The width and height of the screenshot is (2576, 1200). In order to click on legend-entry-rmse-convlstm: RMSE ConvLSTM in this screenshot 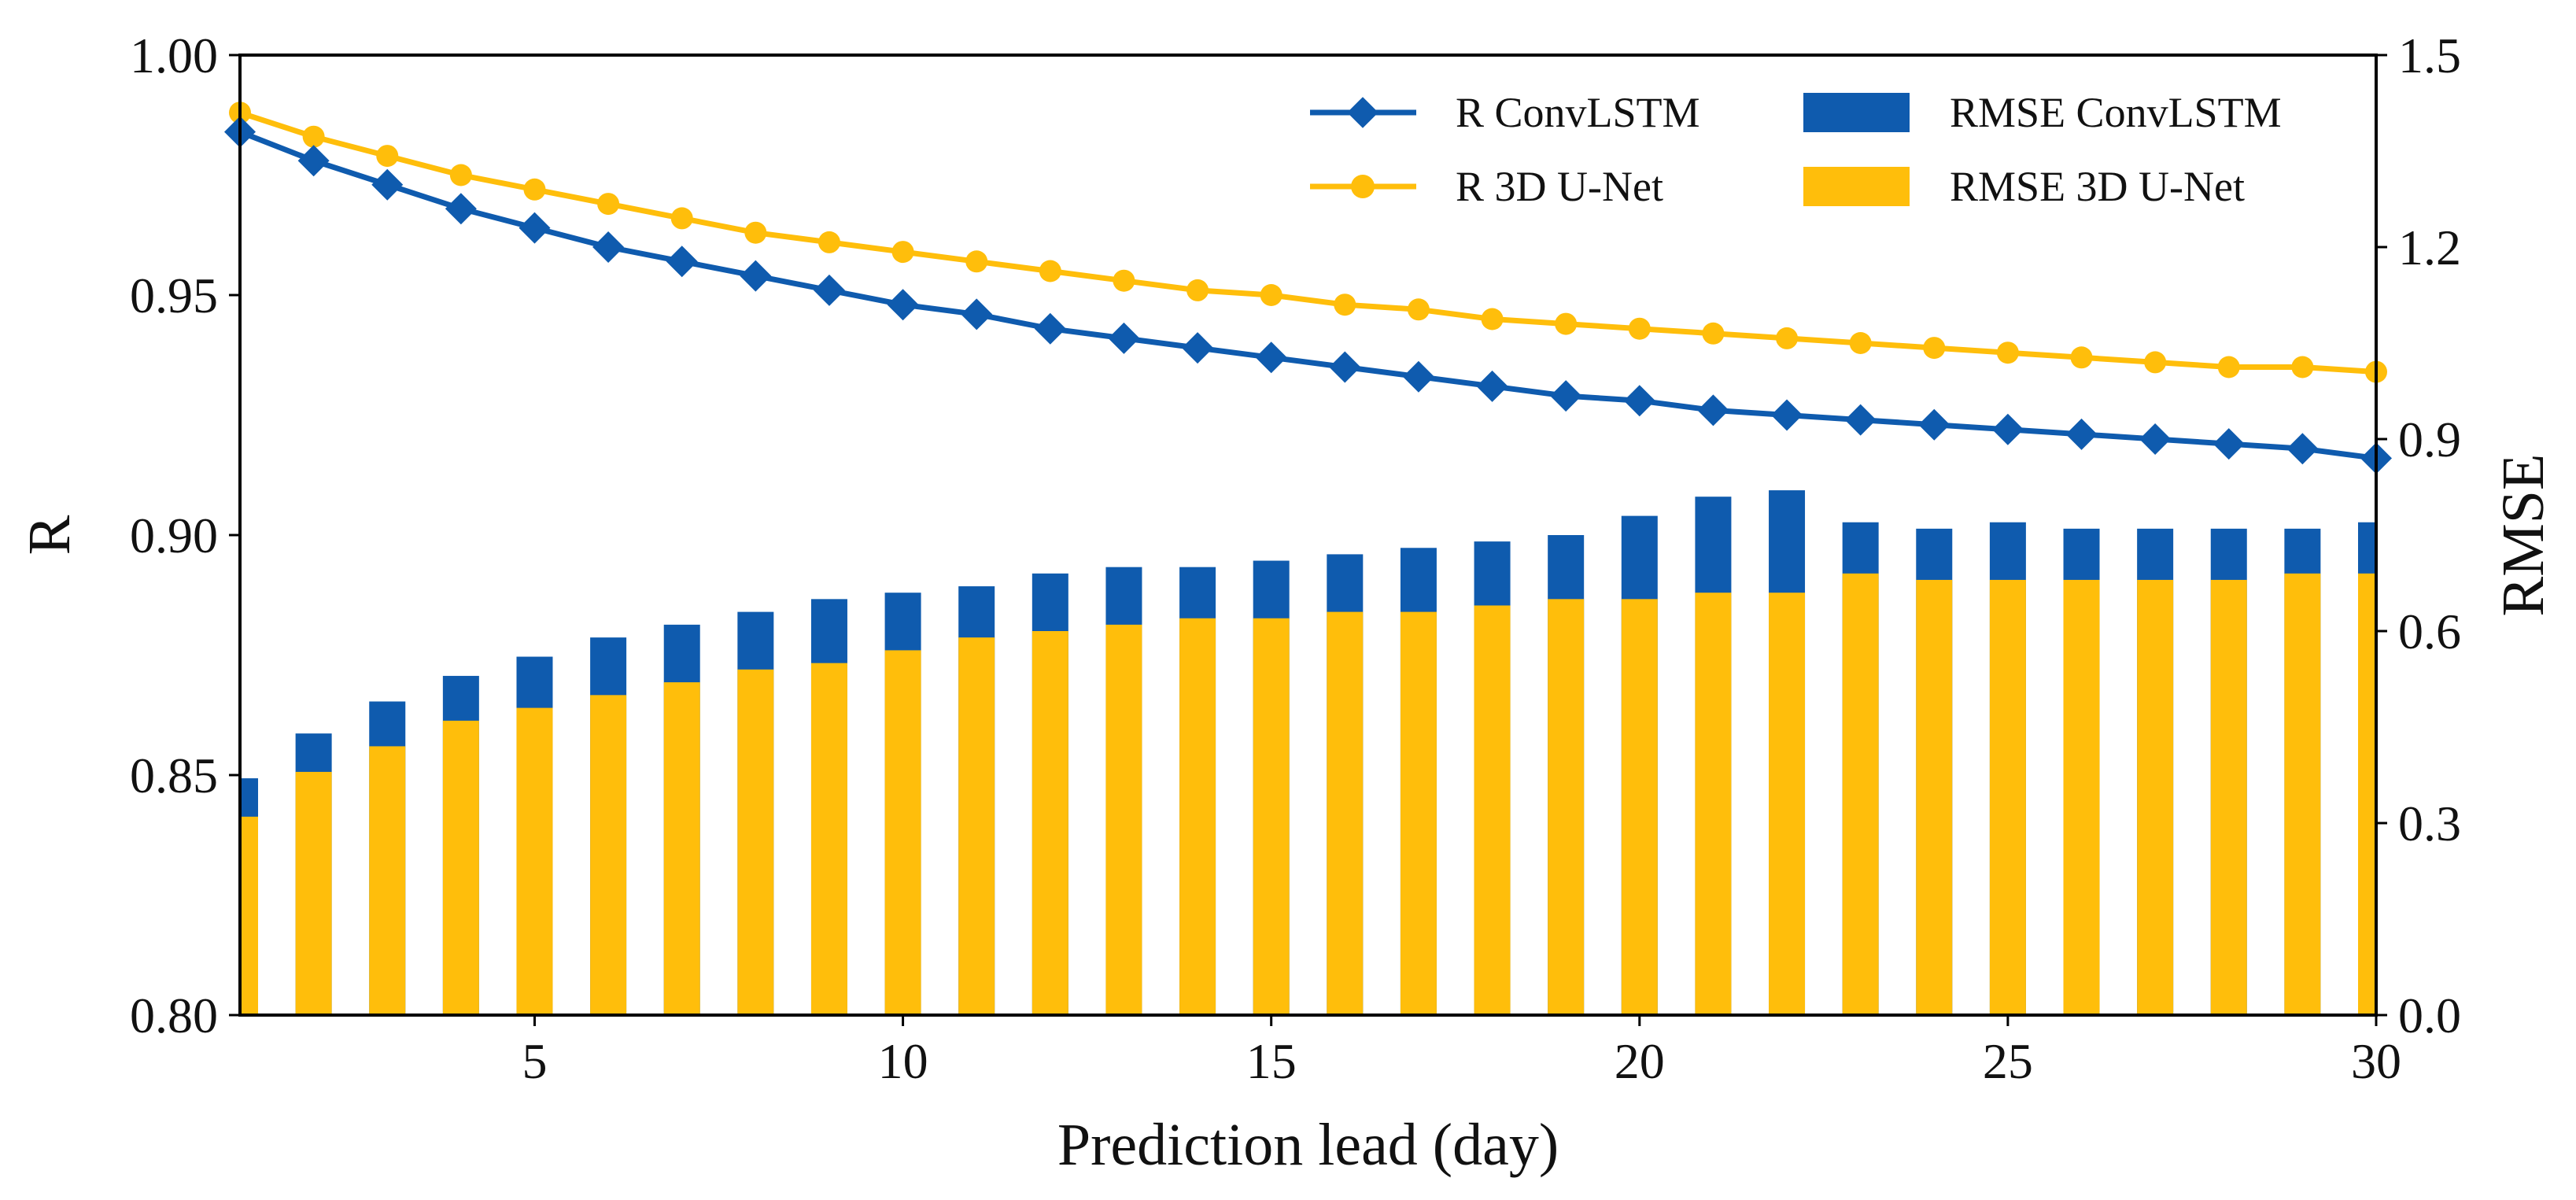, I will do `click(2042, 112)`.